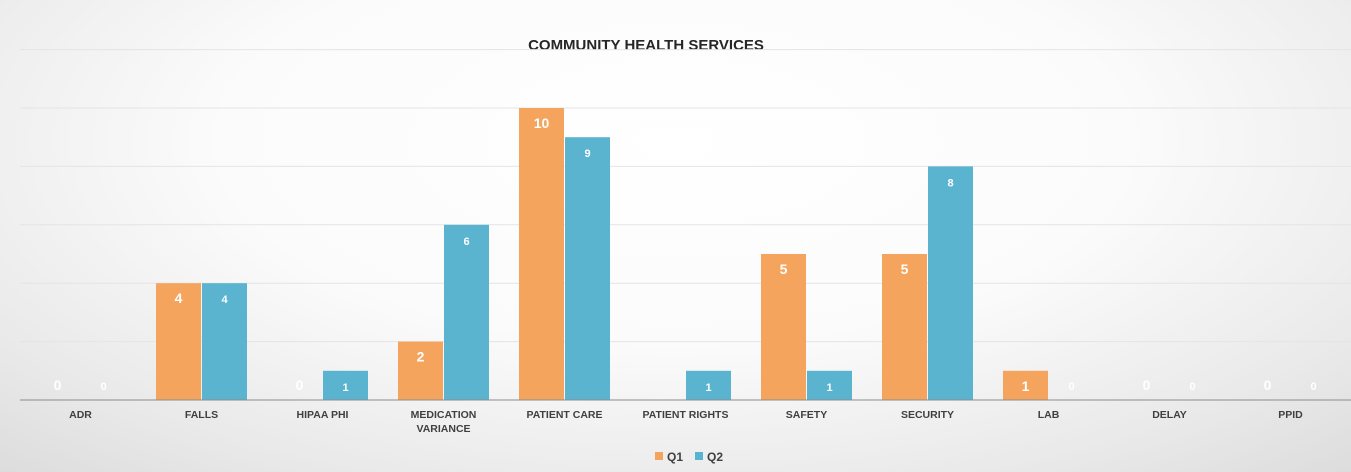 The width and height of the screenshot is (1351, 472). I want to click on x-tick-label: FALLS, so click(201, 415).